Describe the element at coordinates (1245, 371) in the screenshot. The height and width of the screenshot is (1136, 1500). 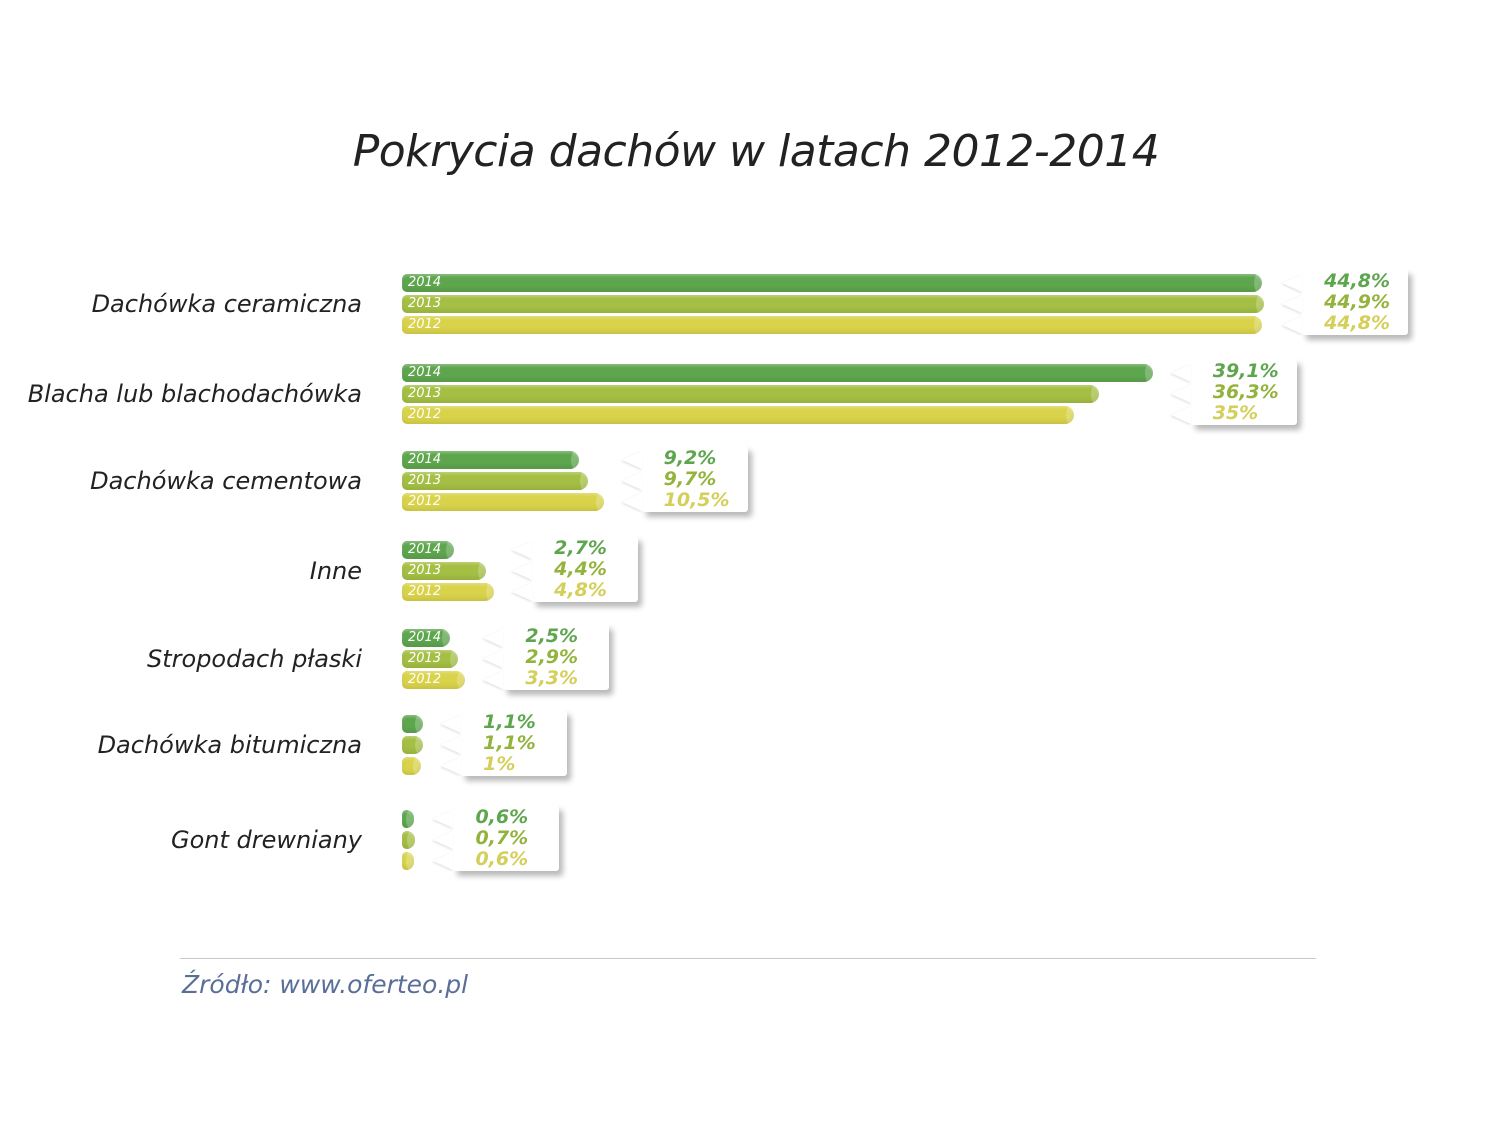
I see `data-label-2014: 39,1%` at that location.